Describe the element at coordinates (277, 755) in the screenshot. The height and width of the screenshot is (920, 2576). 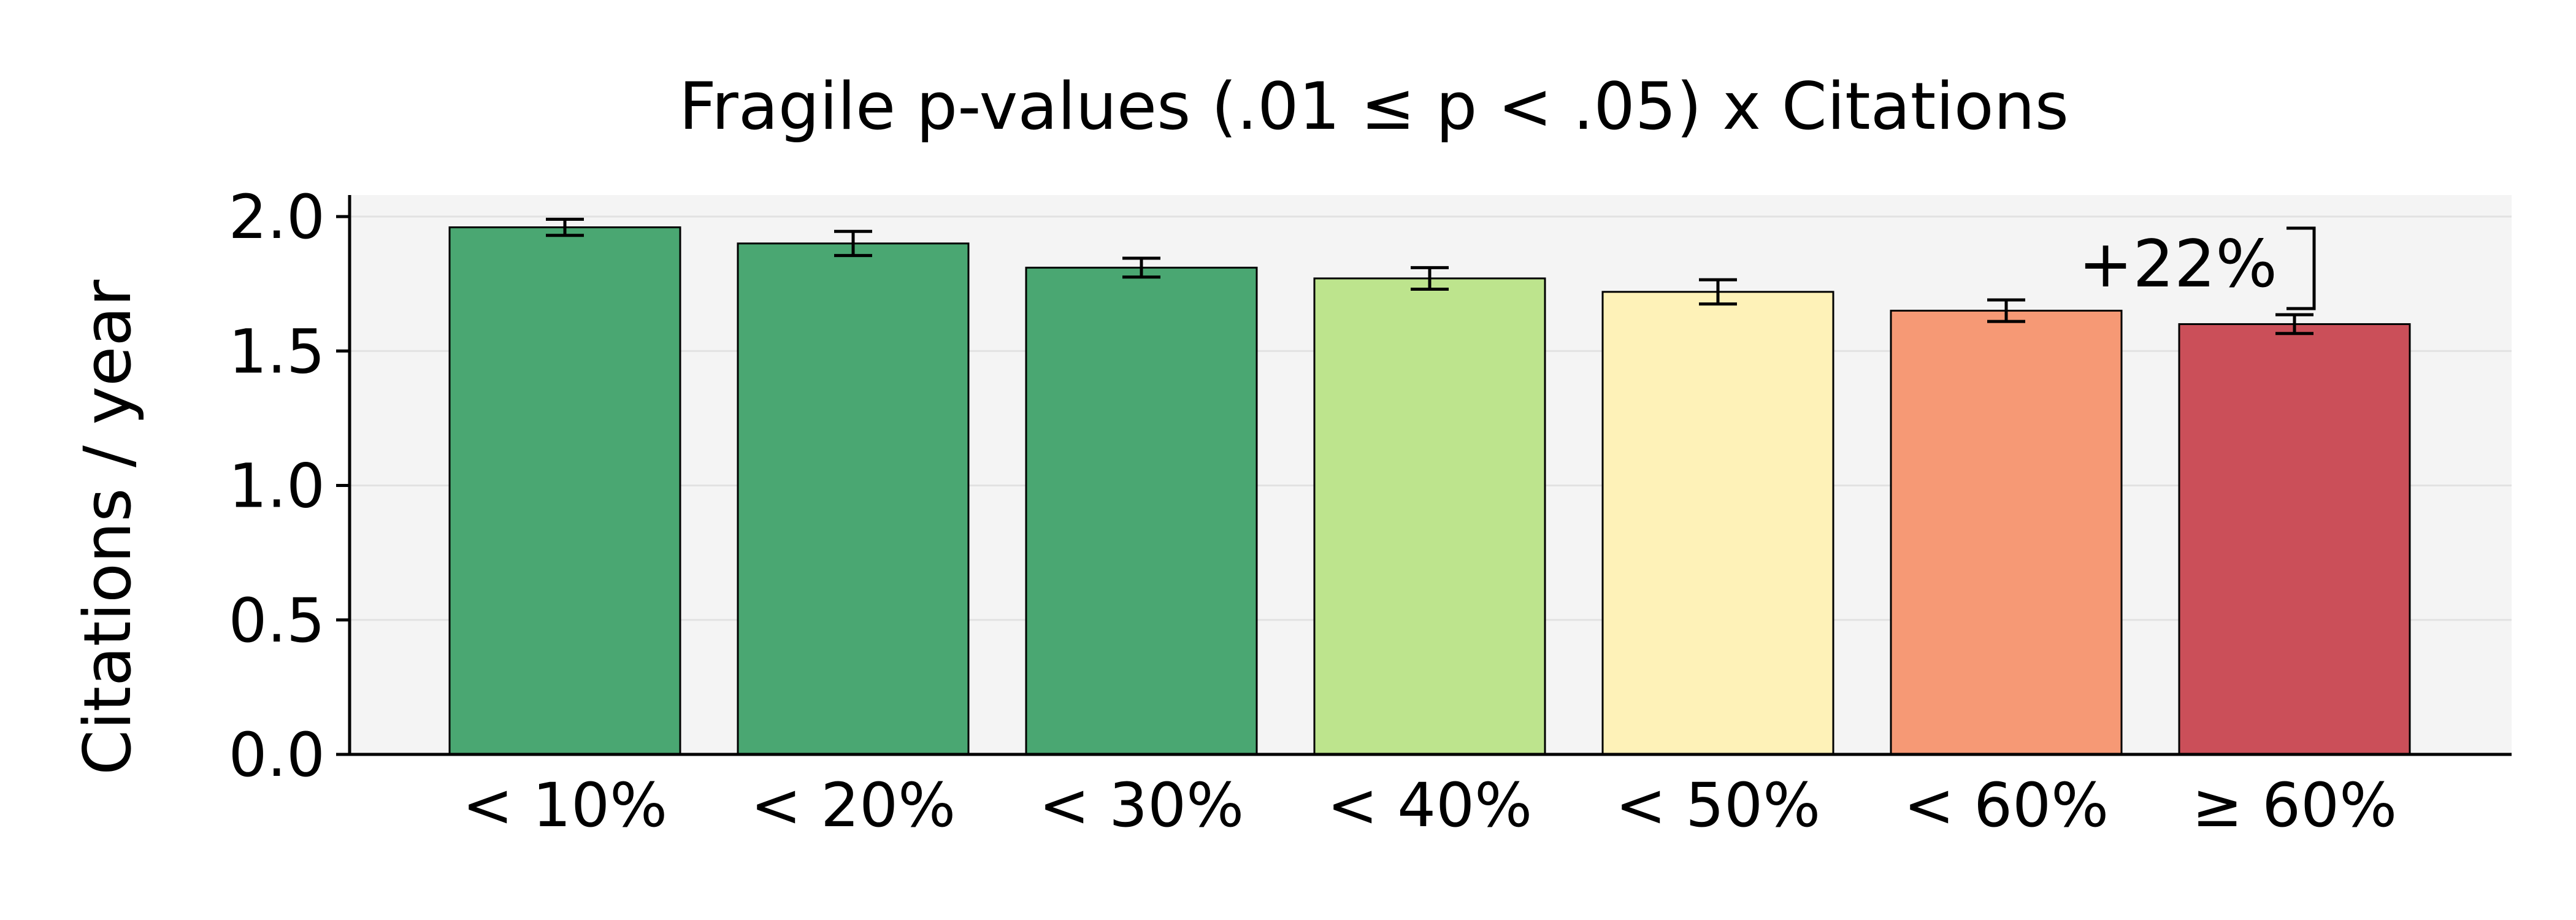
I see `y-tick-label: 0.0` at that location.